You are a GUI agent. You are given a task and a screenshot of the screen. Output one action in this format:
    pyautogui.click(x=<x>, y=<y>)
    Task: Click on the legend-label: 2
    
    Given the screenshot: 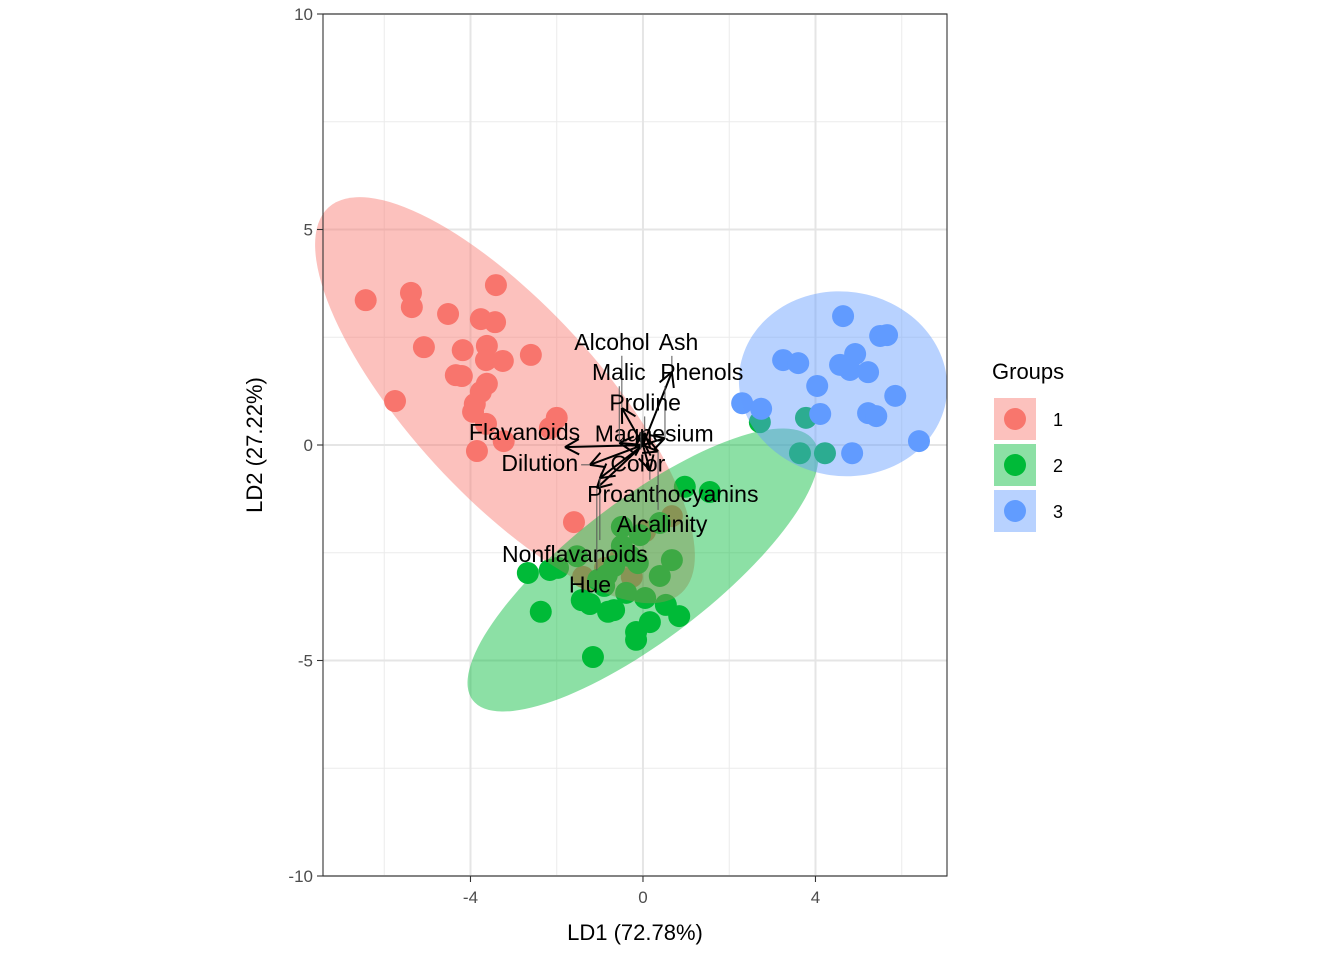 What is the action you would take?
    pyautogui.click(x=1058, y=466)
    